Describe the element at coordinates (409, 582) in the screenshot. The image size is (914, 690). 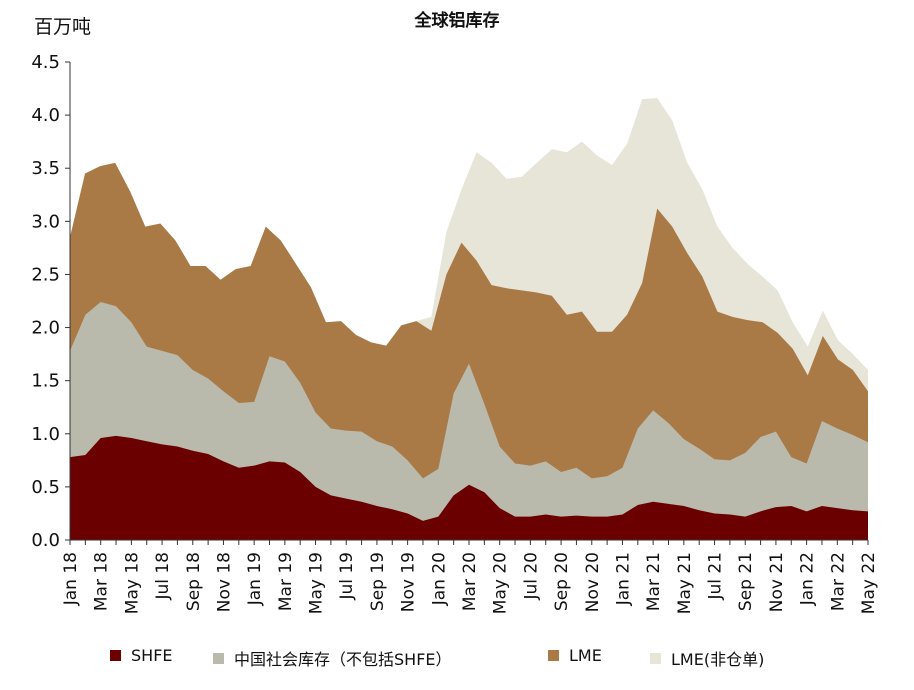
I see `x-tick-label: Nov 19` at that location.